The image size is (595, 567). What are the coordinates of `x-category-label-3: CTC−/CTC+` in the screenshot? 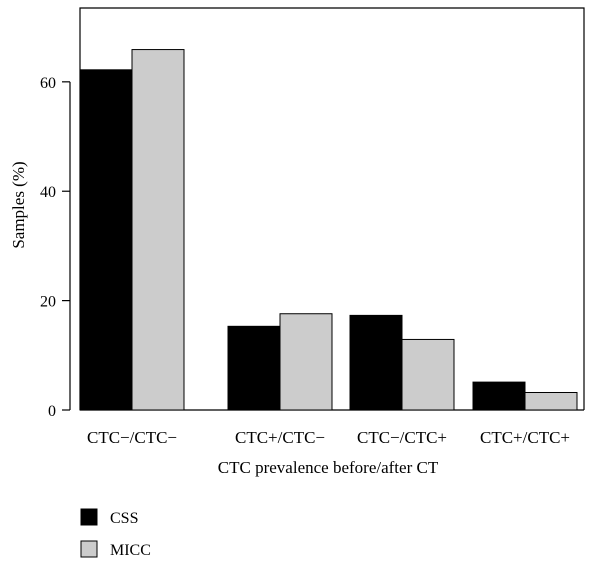 It's located at (402, 437).